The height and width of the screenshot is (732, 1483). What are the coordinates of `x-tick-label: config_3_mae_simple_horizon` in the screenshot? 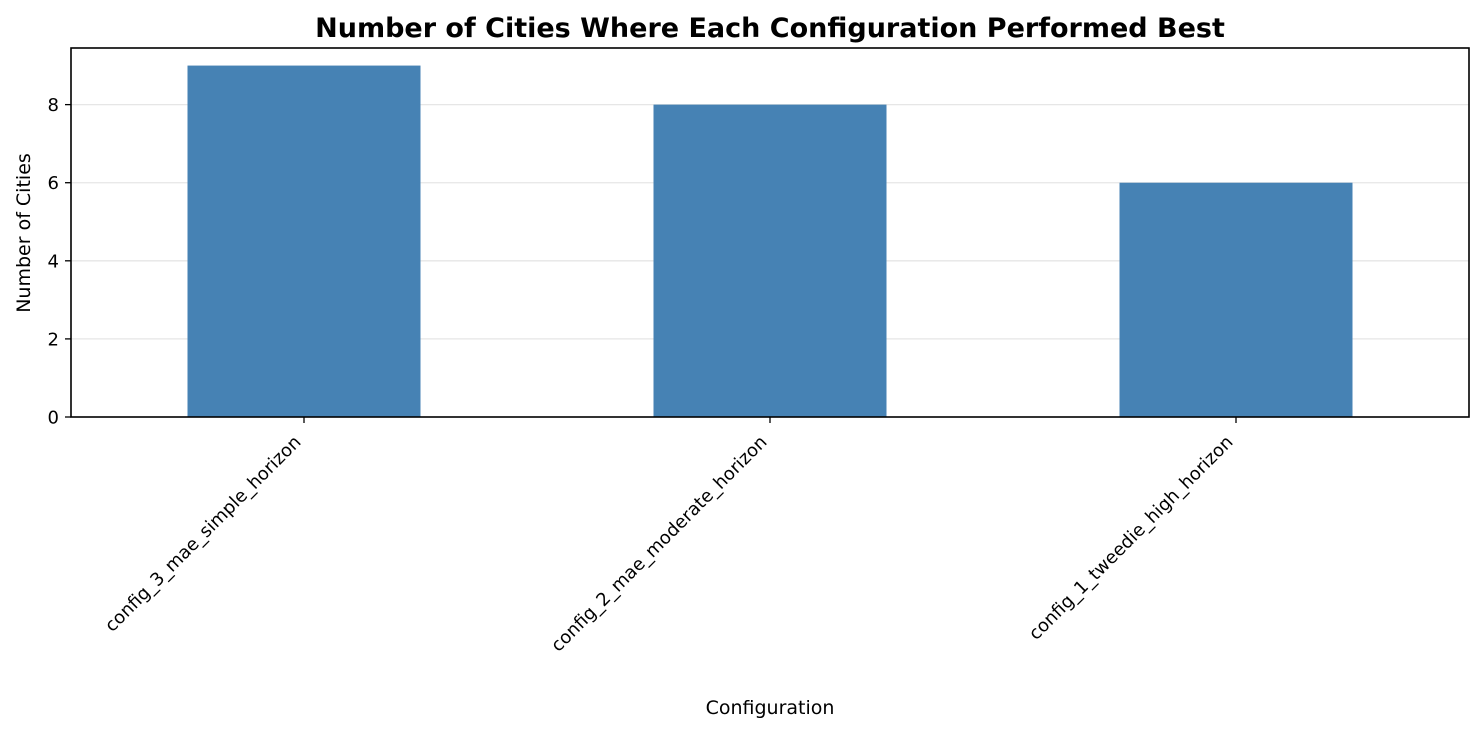 It's located at (203, 534).